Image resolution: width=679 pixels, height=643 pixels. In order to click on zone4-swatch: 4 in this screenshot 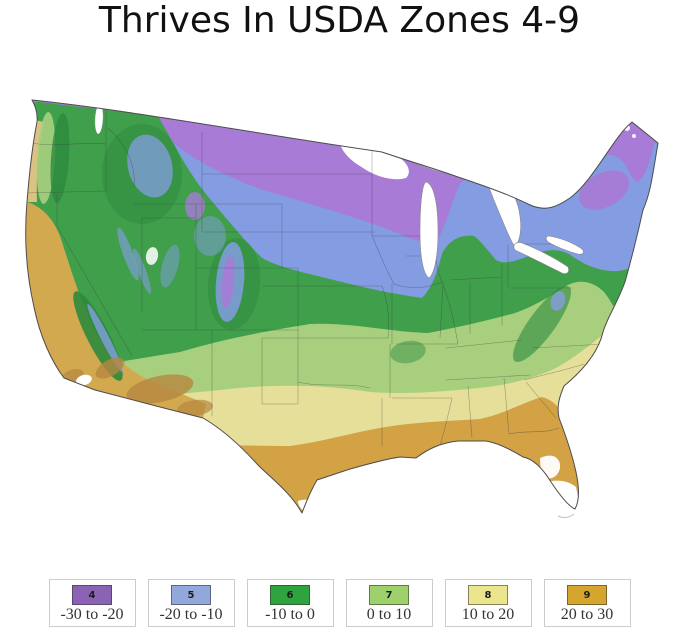, I will do `click(92, 595)`.